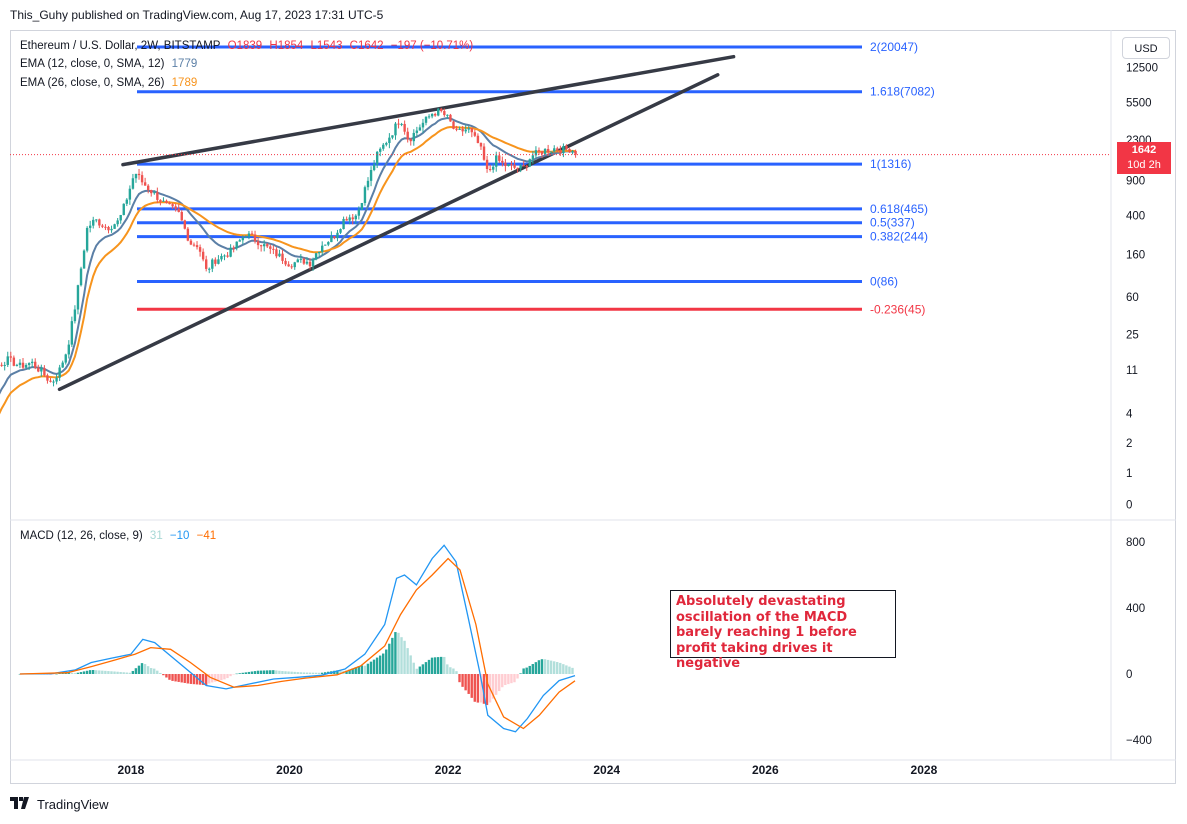 The width and height of the screenshot is (1187, 824). Describe the element at coordinates (1129, 506) in the screenshot. I see `price-tick-label: 0` at that location.